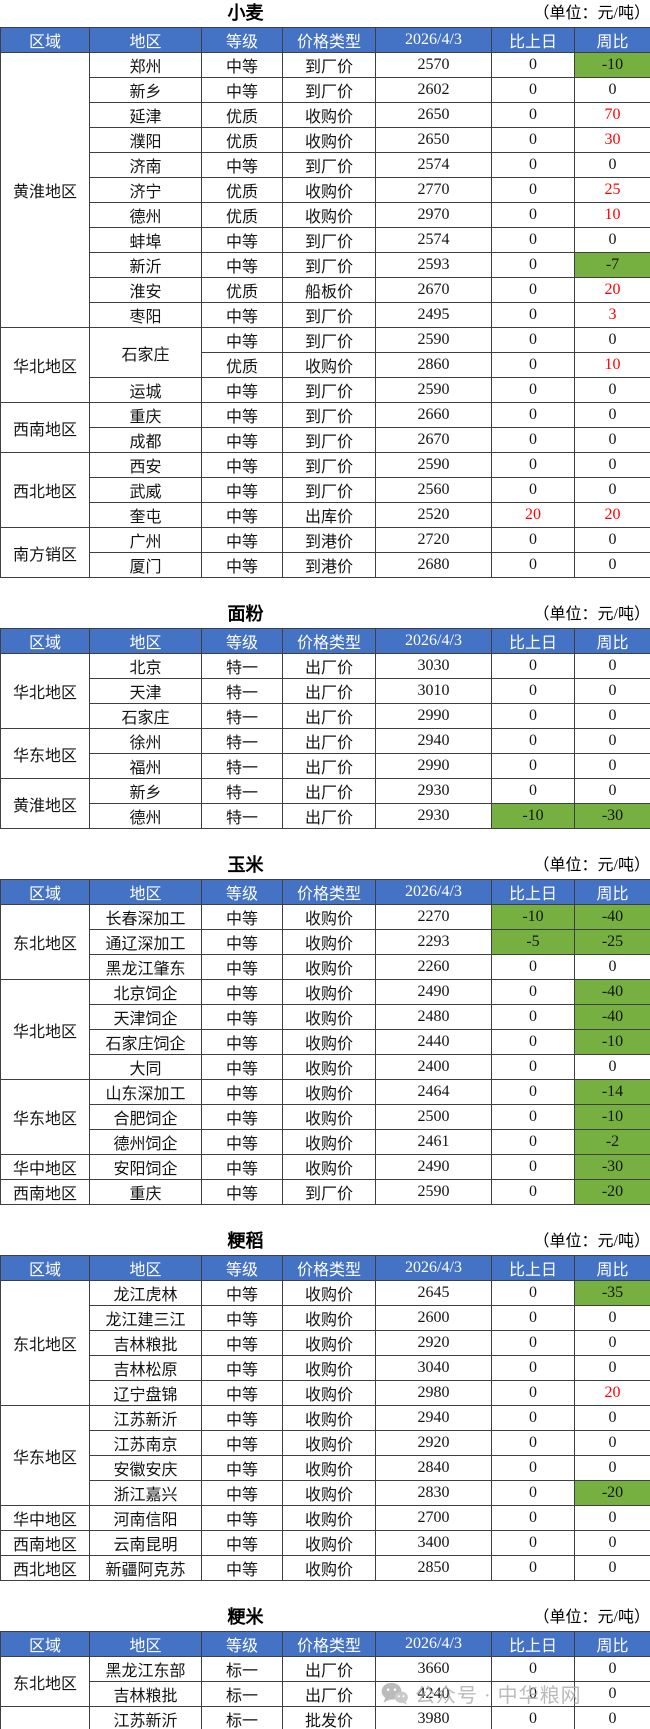 This screenshot has height=1729, width=650. Describe the element at coordinates (612, 190) in the screenshot. I see `cell-week-change: 25` at that location.